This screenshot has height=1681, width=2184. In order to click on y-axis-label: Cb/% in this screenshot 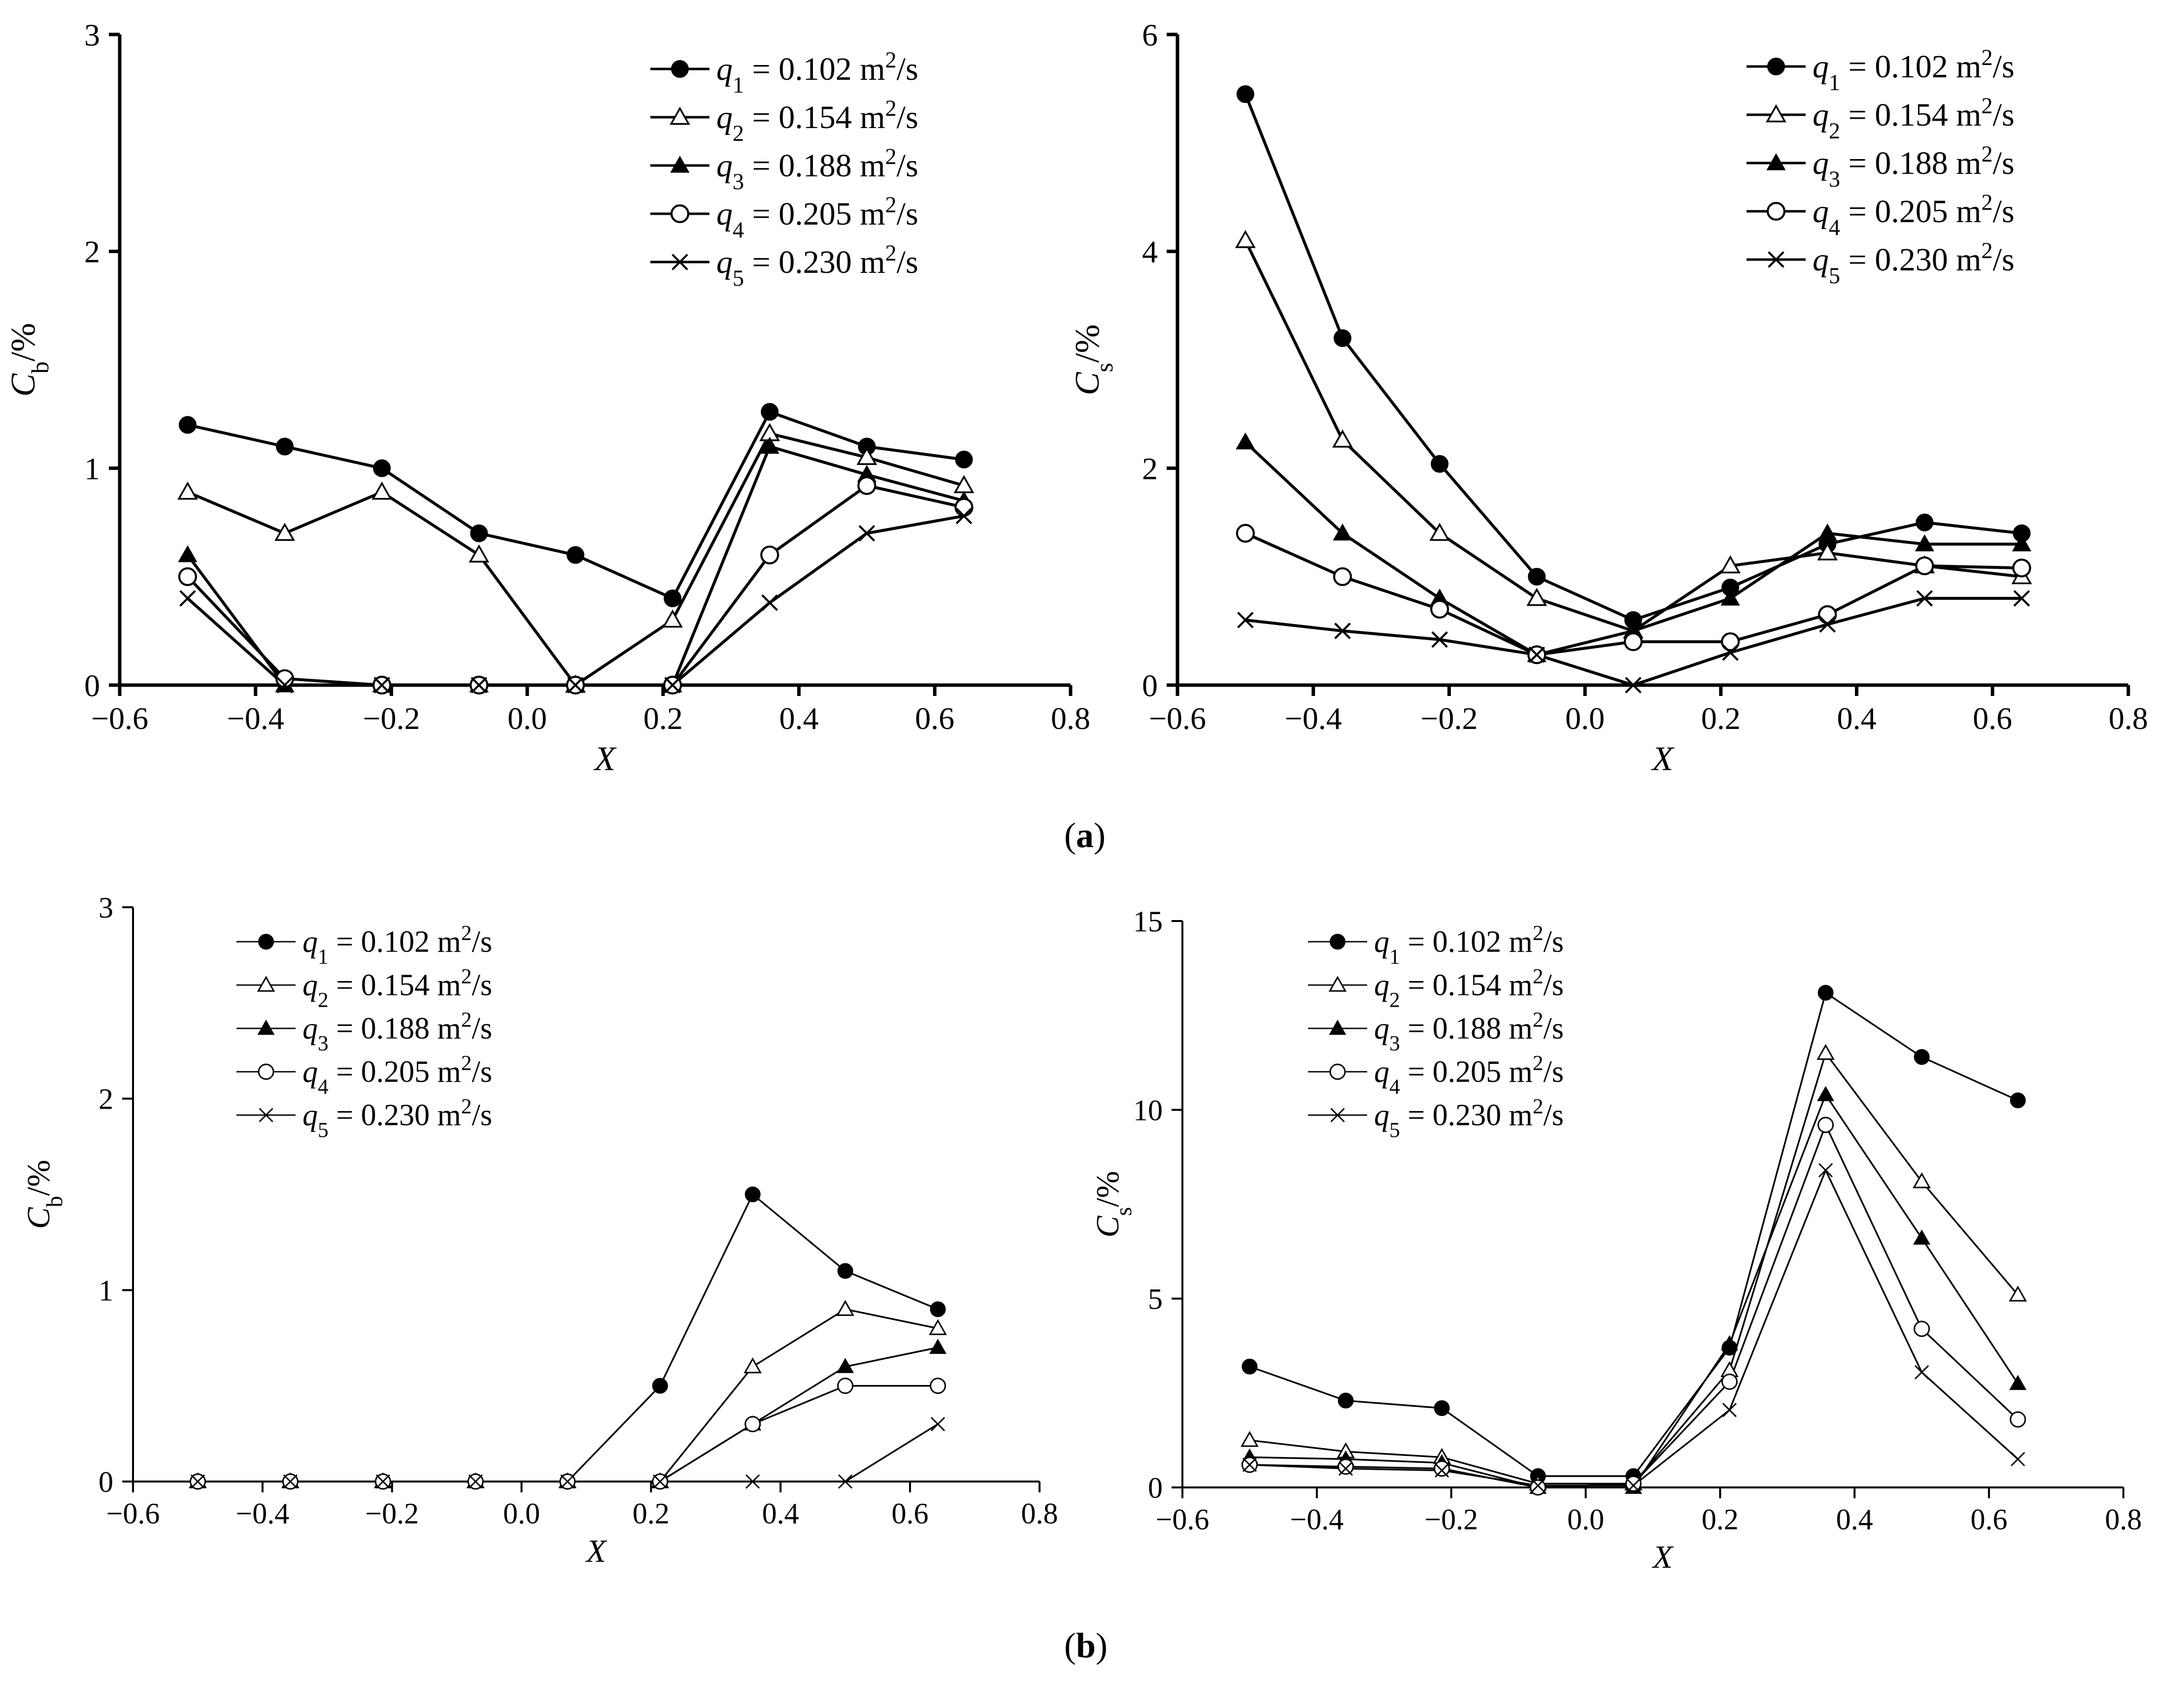, I will do `click(44, 1194)`.